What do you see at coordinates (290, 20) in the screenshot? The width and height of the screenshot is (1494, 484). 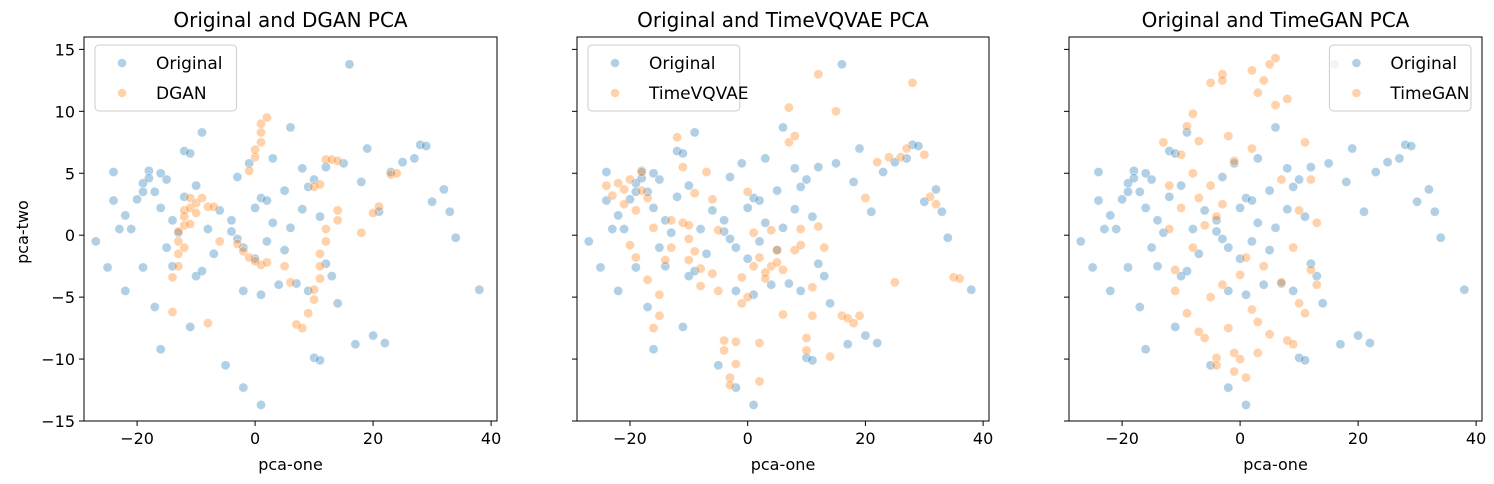 I see `chart-title: Original and DGAN PCA` at bounding box center [290, 20].